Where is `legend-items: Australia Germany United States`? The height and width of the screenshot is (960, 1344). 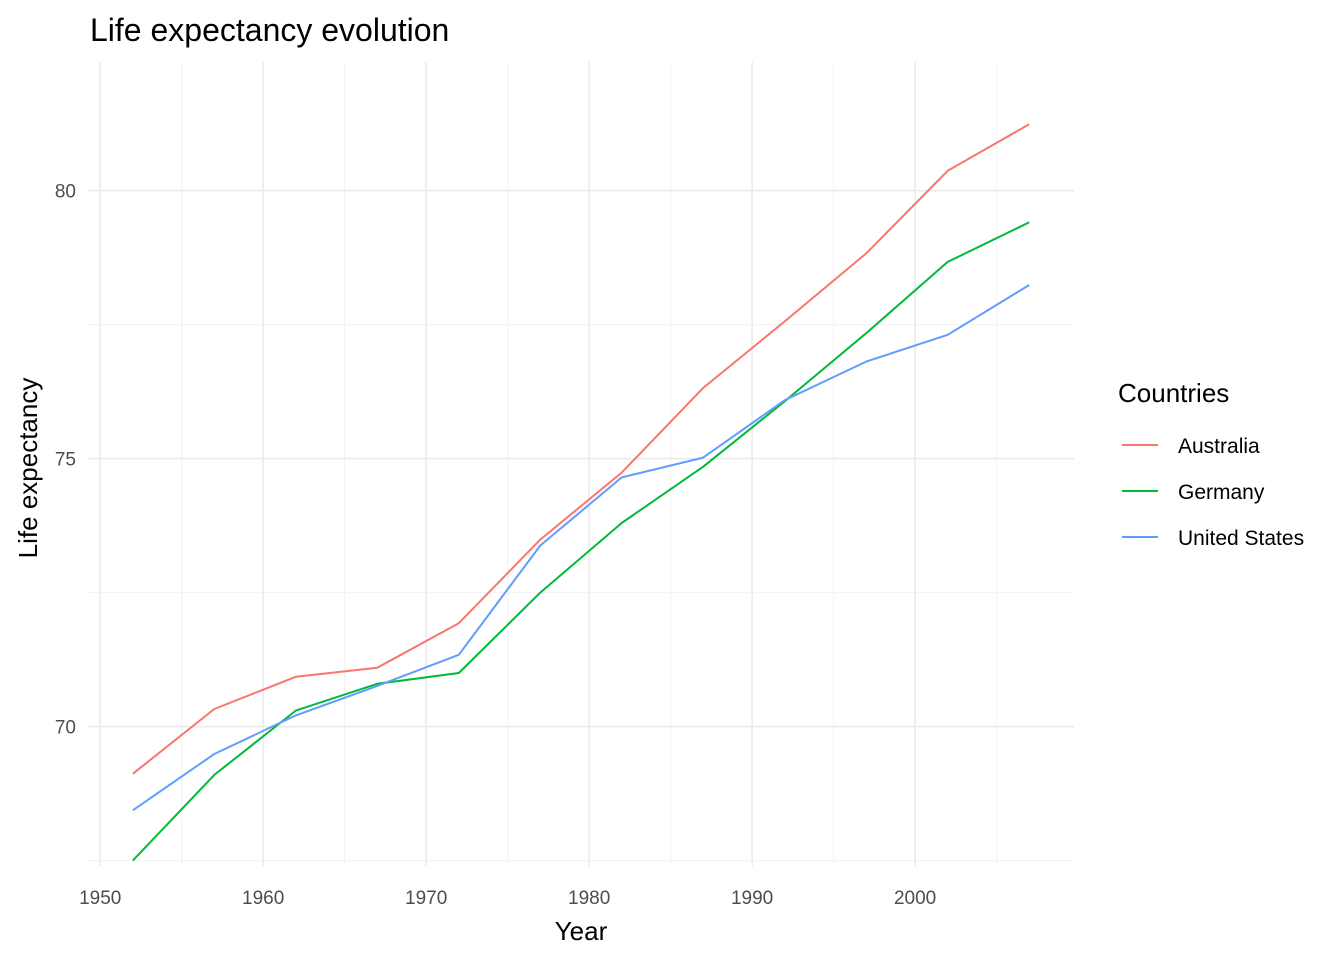
legend-items: Australia Germany United States is located at coordinates (1213, 492).